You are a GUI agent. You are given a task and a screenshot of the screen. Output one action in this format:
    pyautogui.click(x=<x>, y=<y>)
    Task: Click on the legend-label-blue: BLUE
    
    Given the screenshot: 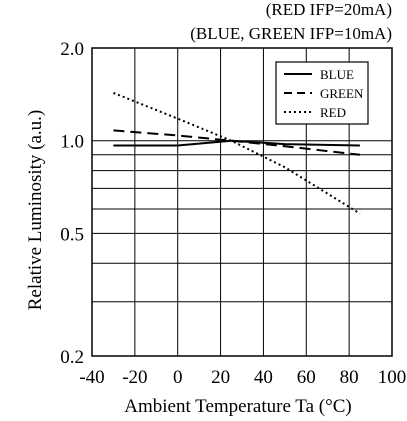 What is the action you would take?
    pyautogui.click(x=337, y=74)
    